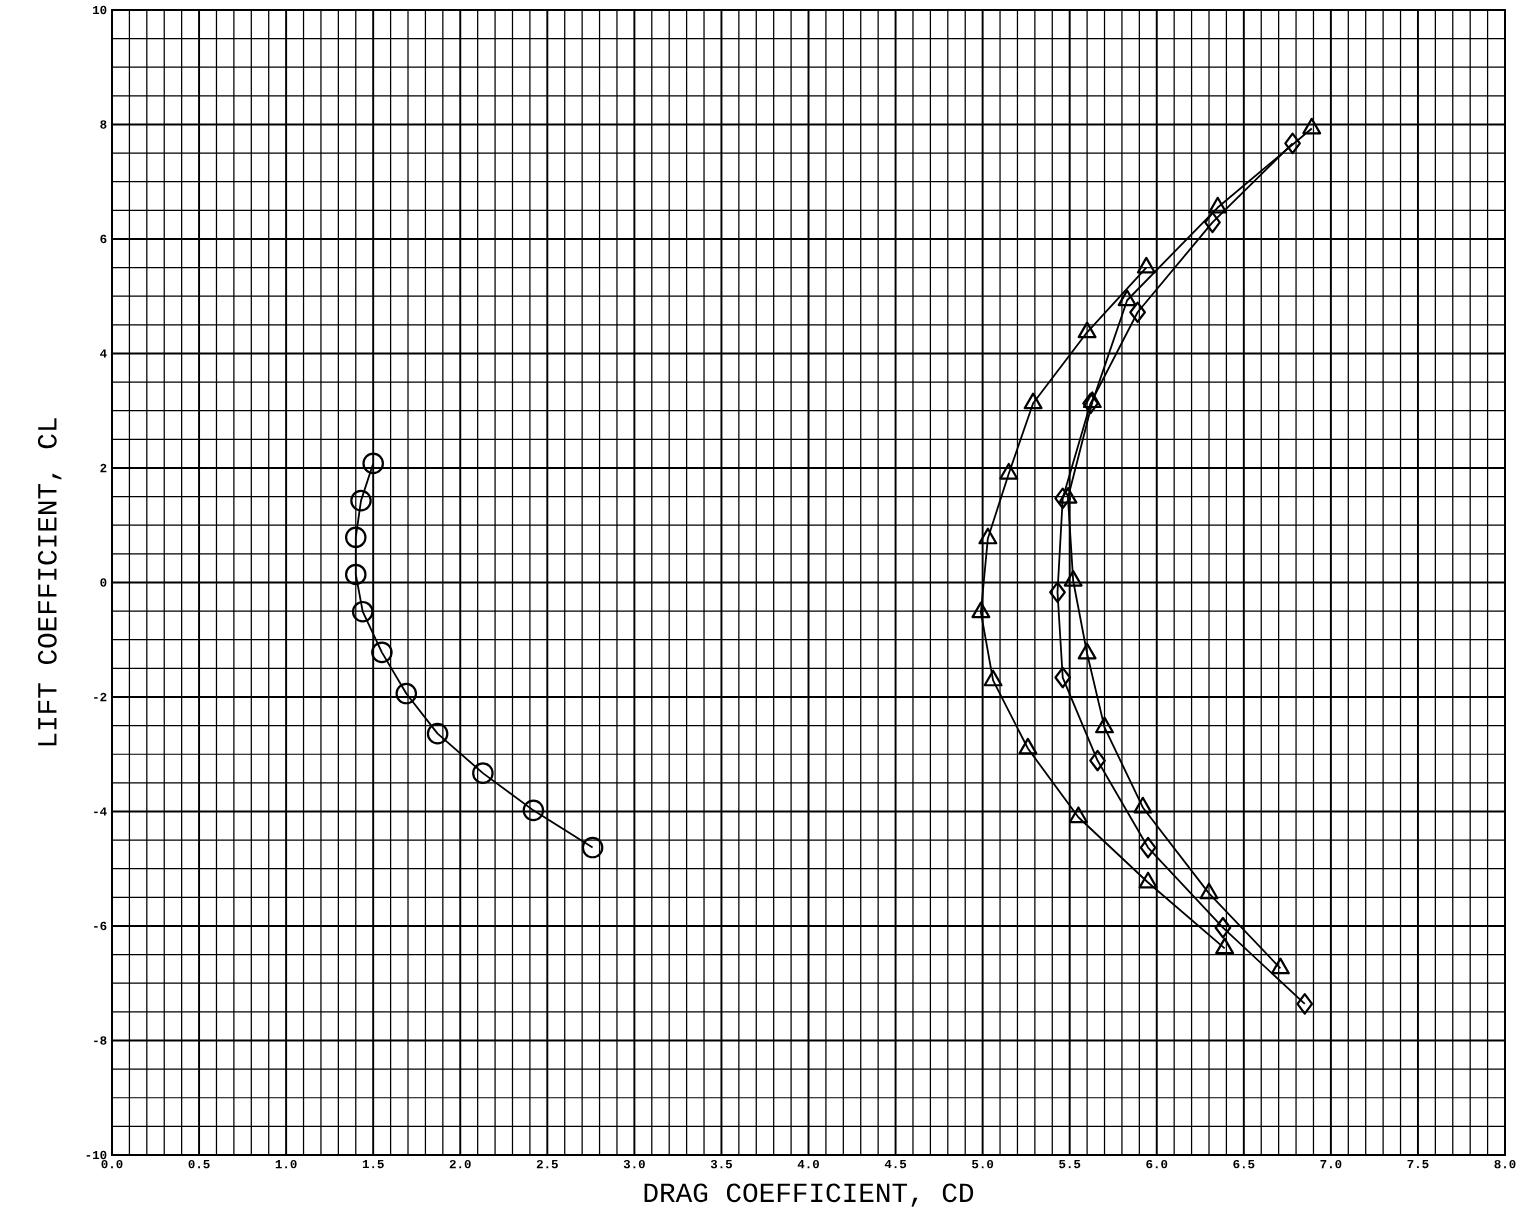 The height and width of the screenshot is (1216, 1521). I want to click on x-tick-label: 0.5, so click(199, 1164).